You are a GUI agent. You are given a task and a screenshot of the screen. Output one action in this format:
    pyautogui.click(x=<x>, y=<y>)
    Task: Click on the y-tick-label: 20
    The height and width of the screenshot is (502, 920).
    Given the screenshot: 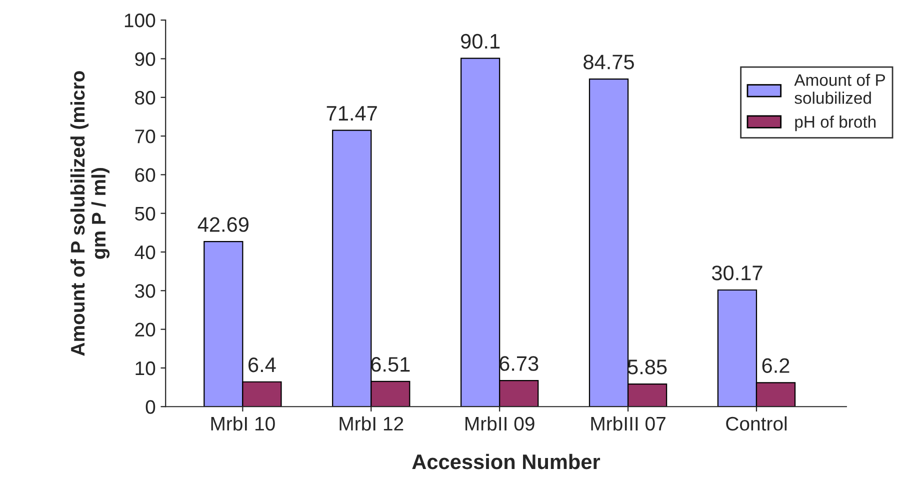 What is the action you would take?
    pyautogui.click(x=145, y=329)
    